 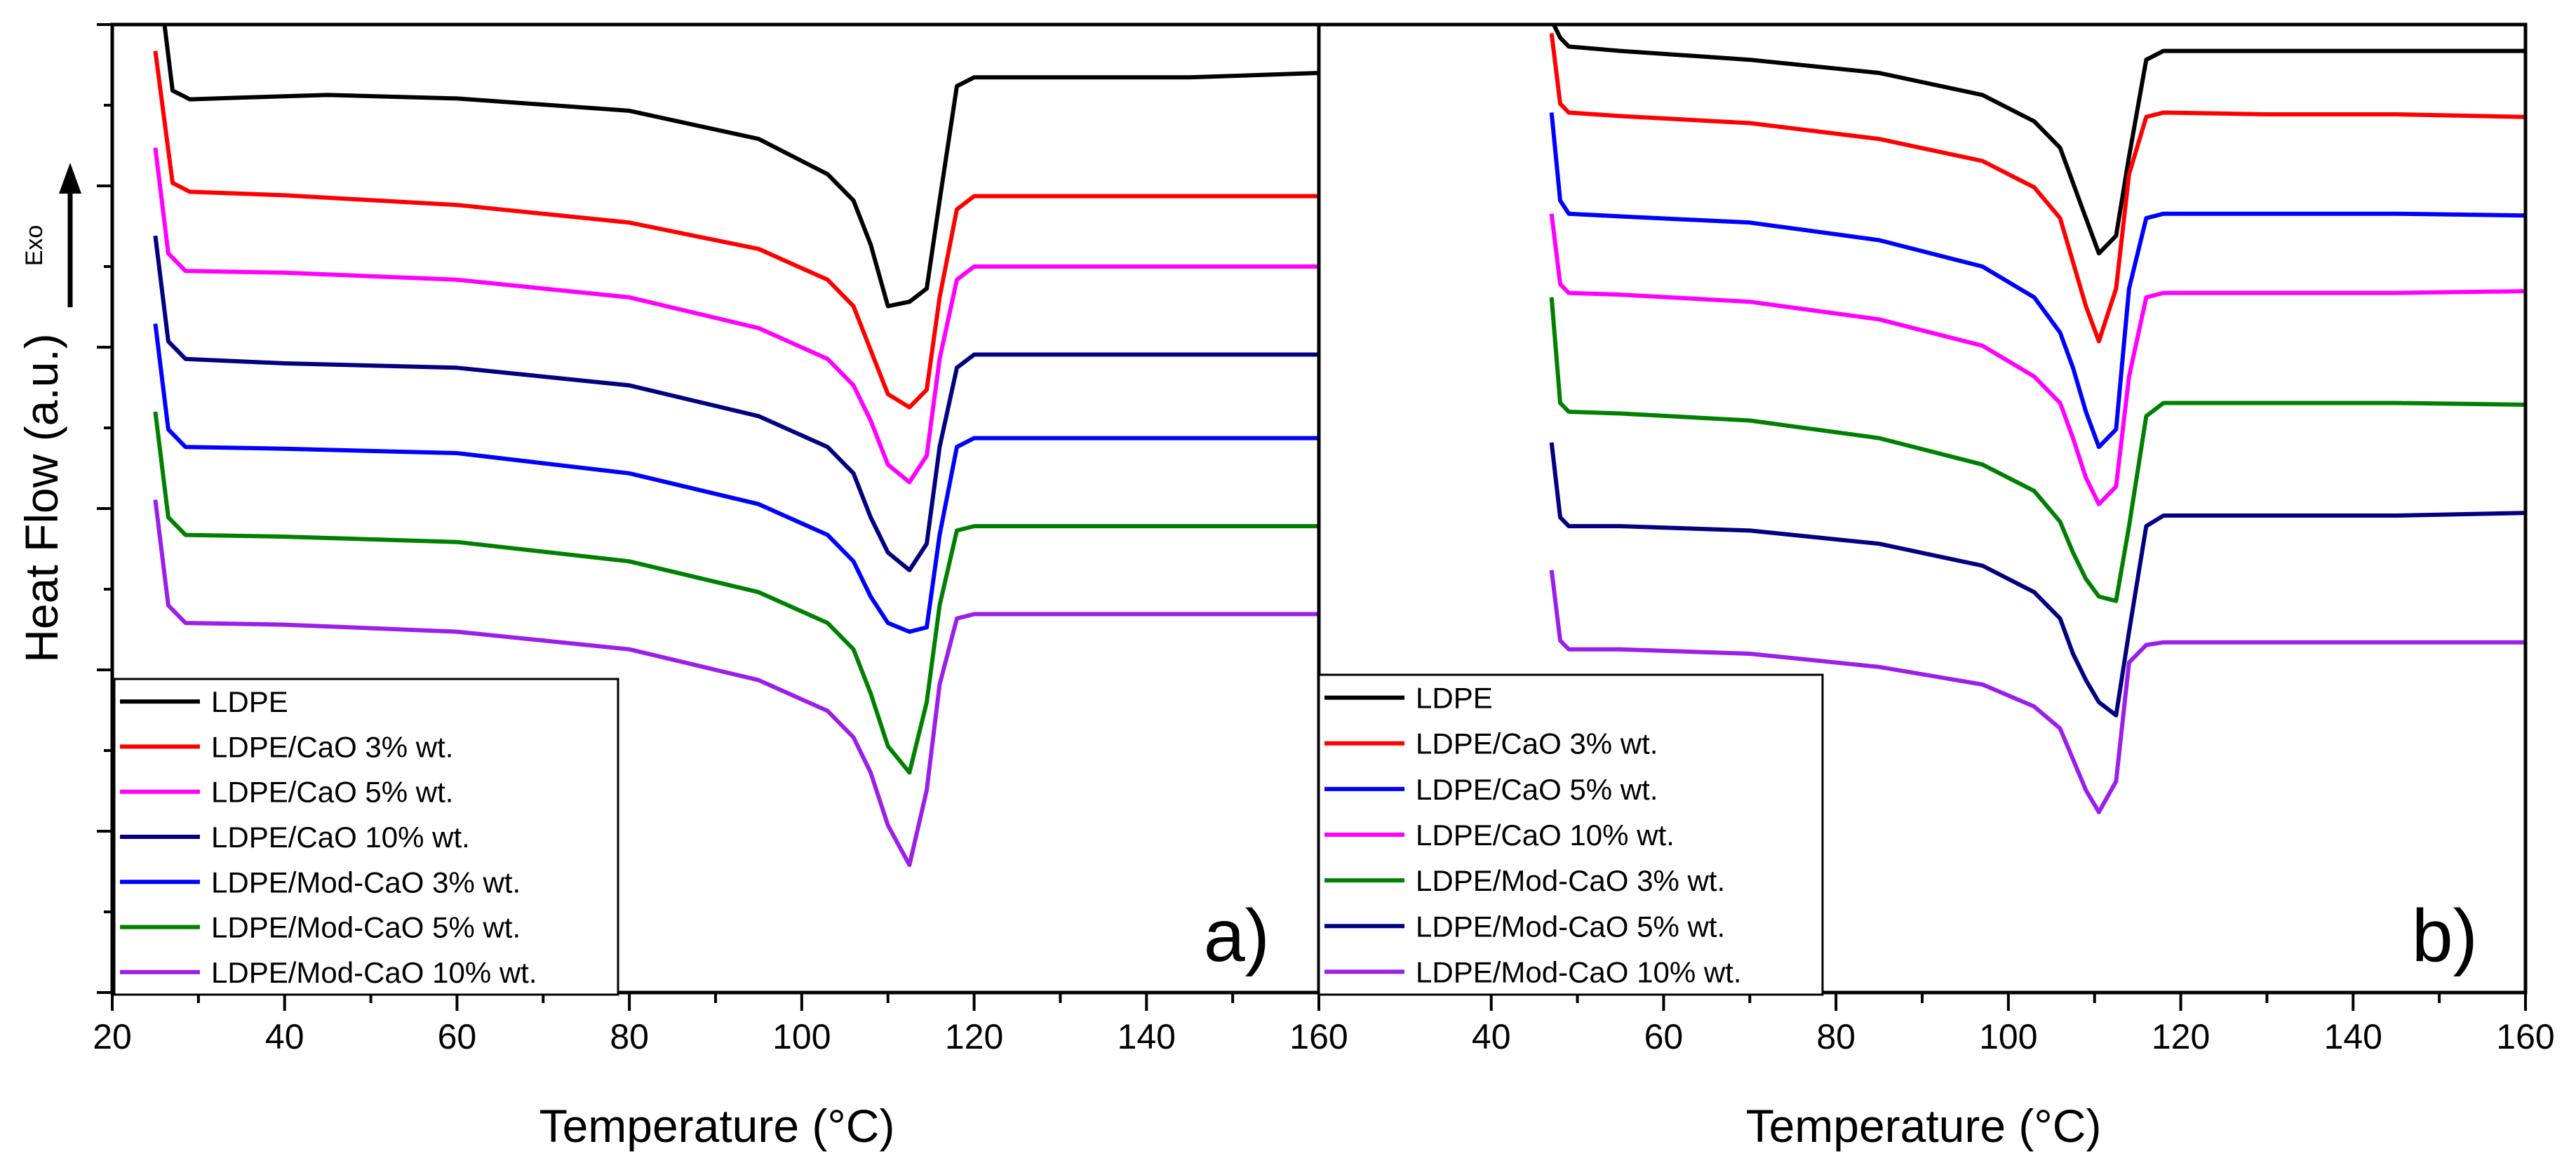 What do you see at coordinates (1537, 743) in the screenshot?
I see `legend-label-b-1: LDPE/CaO 3% wt.` at bounding box center [1537, 743].